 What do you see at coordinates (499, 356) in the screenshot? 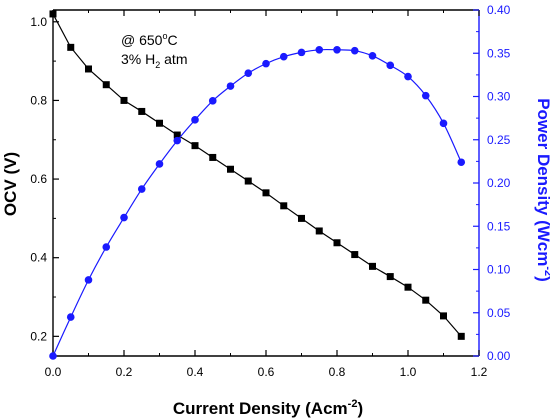
I see `y-right-tick-label: 0.00` at bounding box center [499, 356].